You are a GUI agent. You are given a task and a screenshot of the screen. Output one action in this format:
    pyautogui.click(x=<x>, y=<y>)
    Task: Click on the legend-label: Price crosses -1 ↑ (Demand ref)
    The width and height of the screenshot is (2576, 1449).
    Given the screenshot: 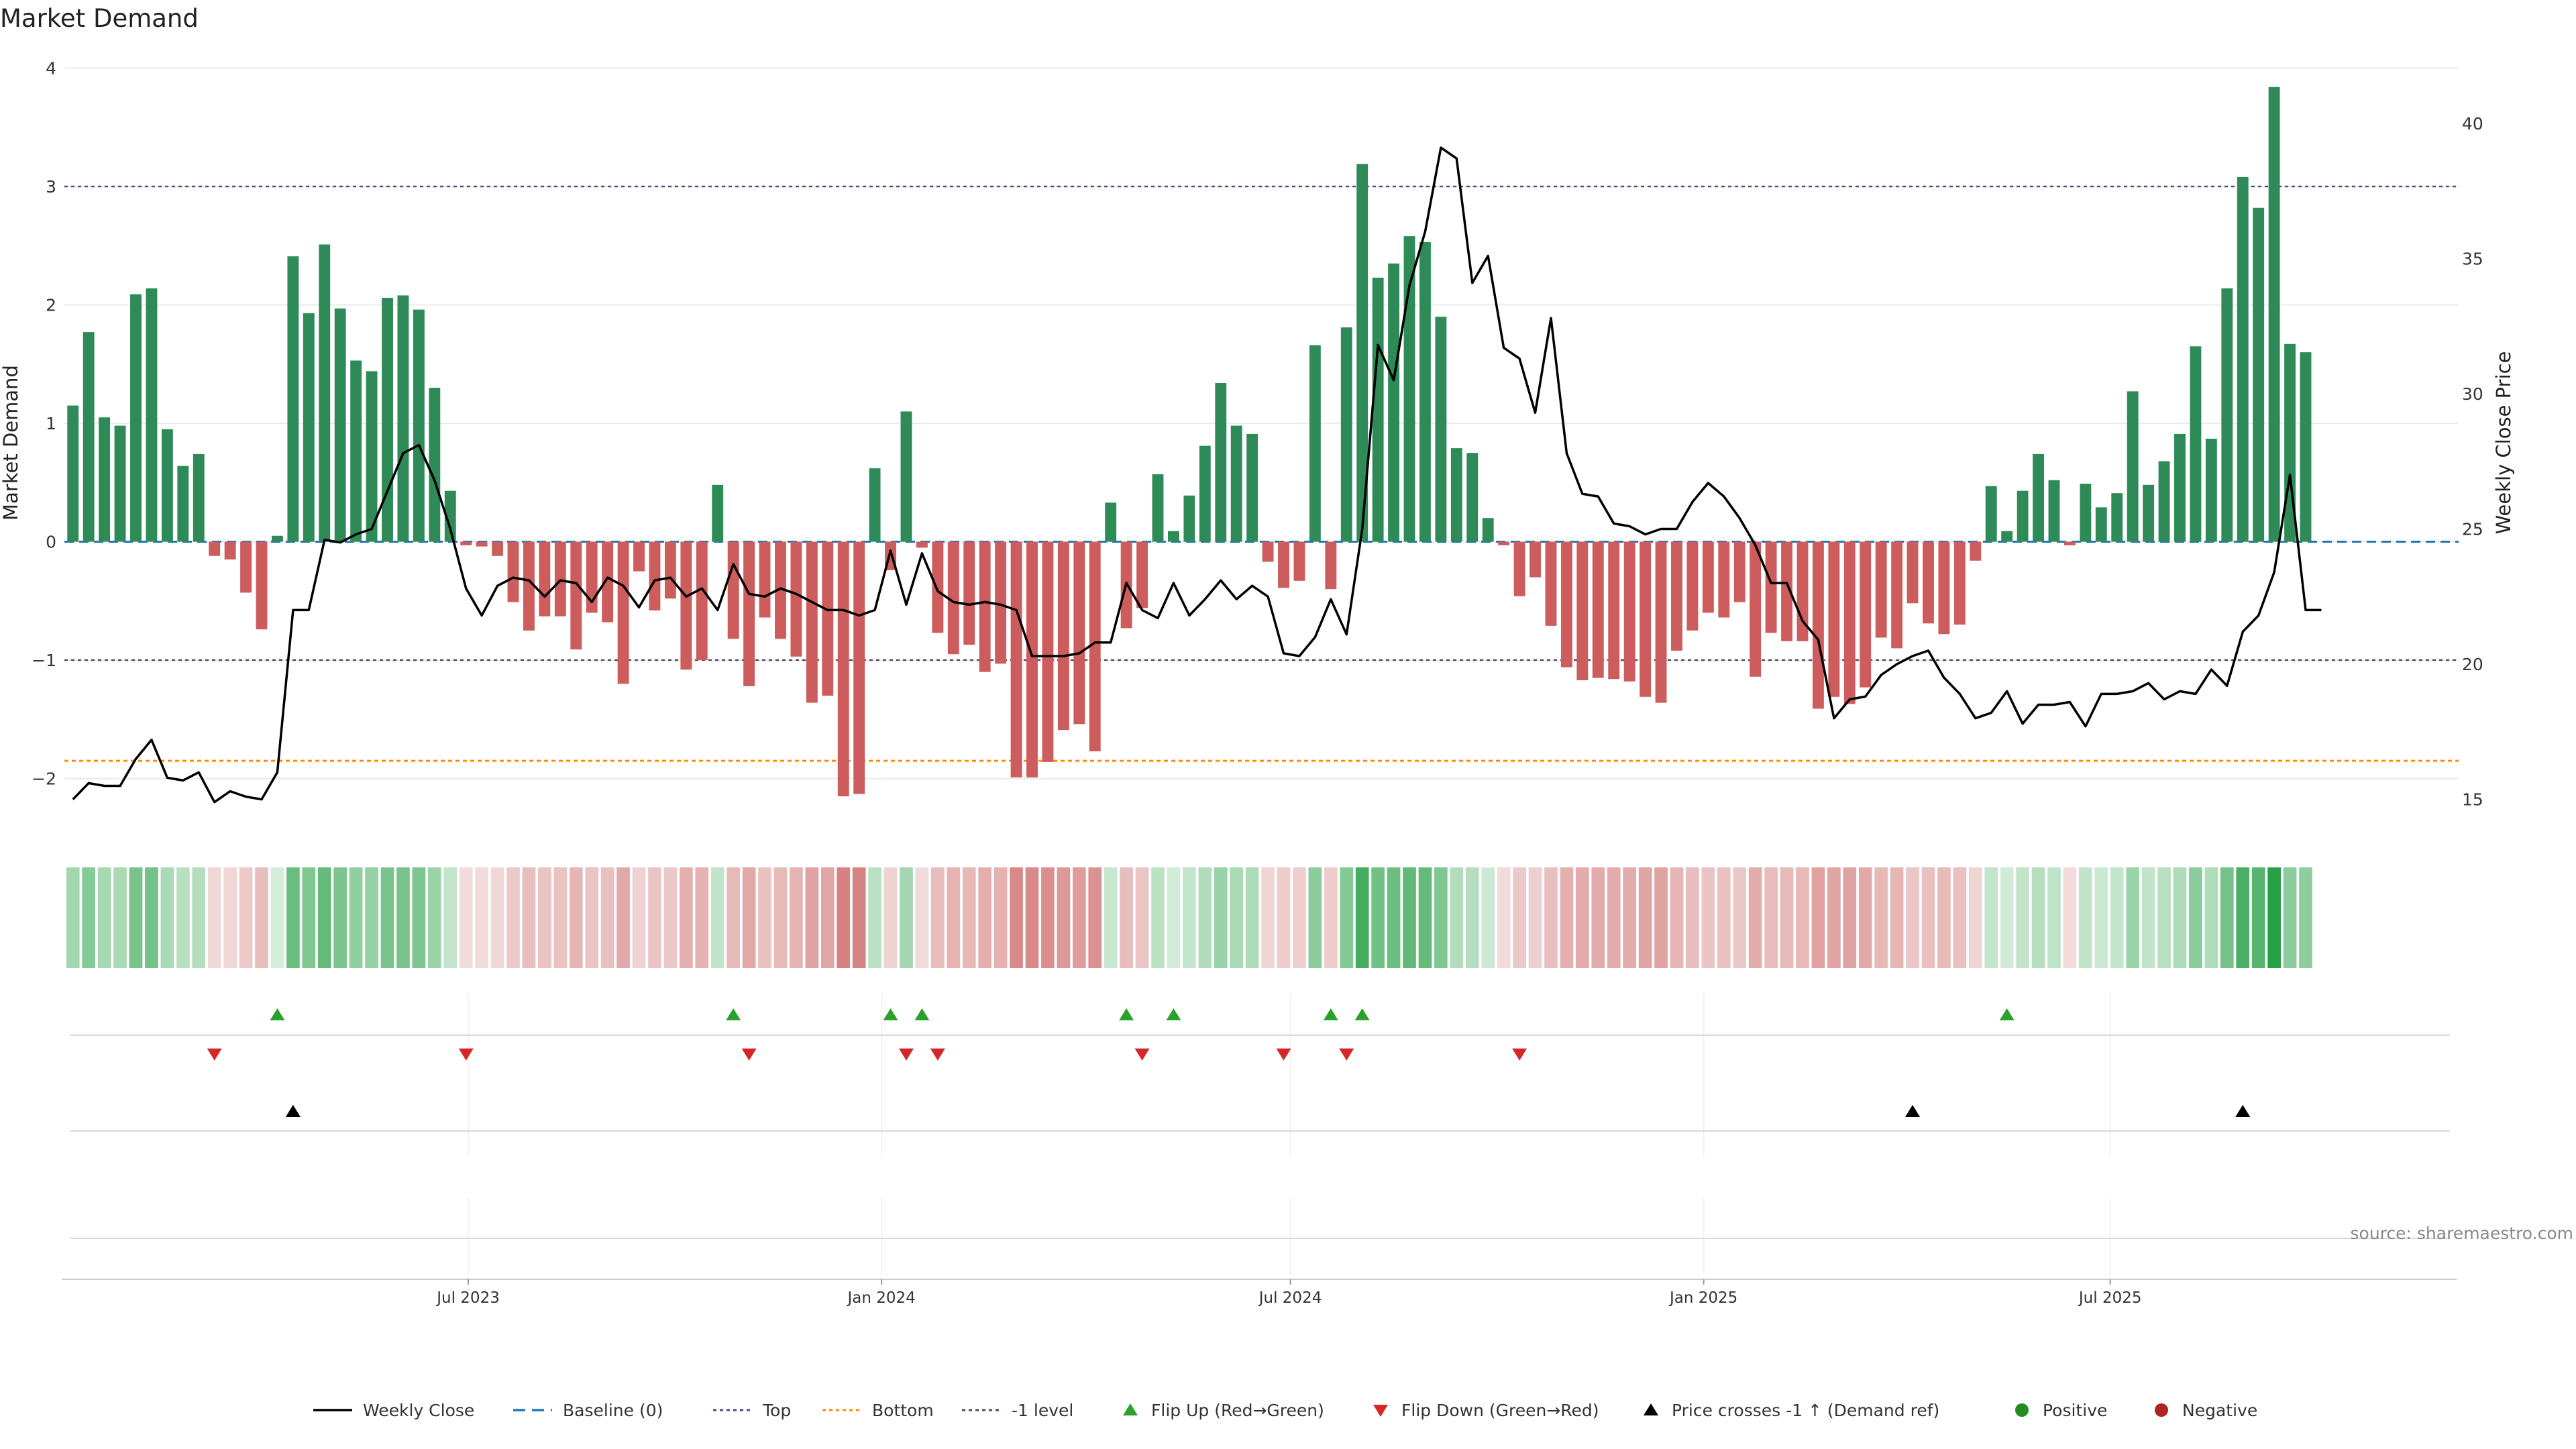 What is the action you would take?
    pyautogui.click(x=1805, y=1410)
    